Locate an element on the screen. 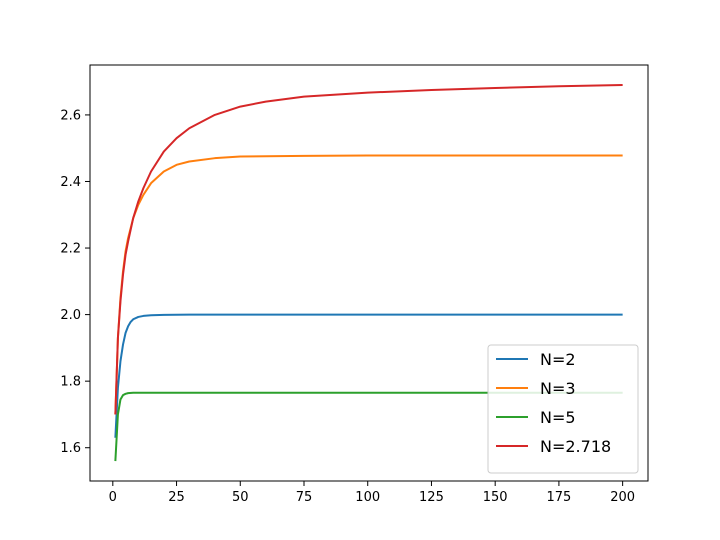 Image resolution: width=720 pixels, height=540 pixels. x-tick-label: 75 is located at coordinates (304, 497).